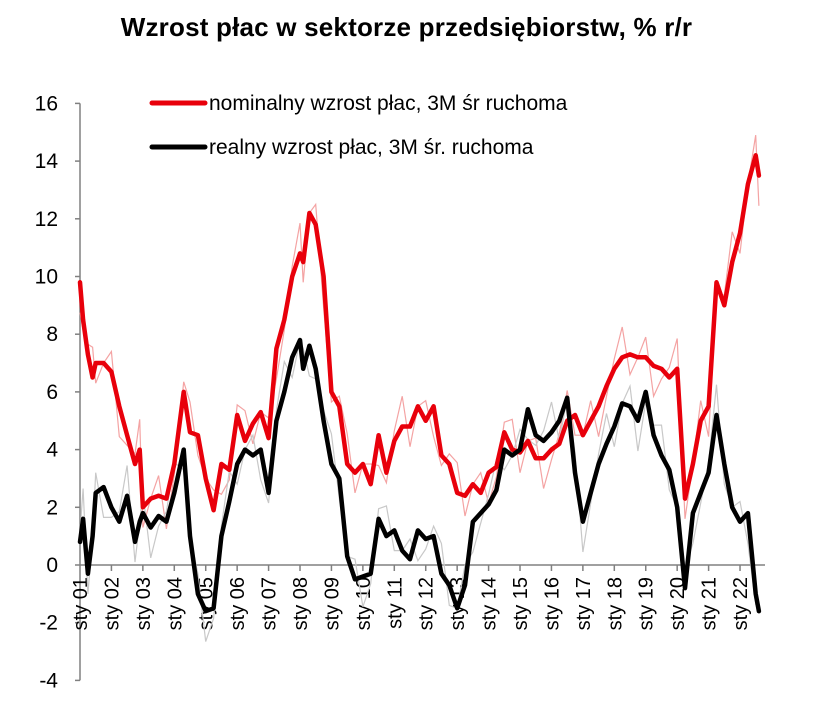  What do you see at coordinates (552, 603) in the screenshot?
I see `x-tick-label: sty 16` at bounding box center [552, 603].